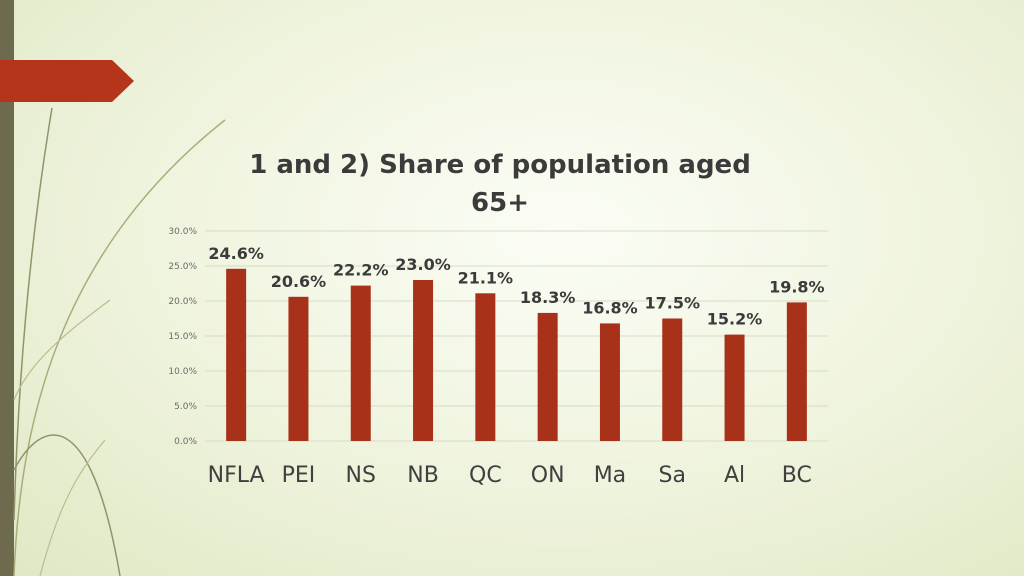 Image resolution: width=1024 pixels, height=576 pixels. I want to click on category-label: Ma, so click(610, 475).